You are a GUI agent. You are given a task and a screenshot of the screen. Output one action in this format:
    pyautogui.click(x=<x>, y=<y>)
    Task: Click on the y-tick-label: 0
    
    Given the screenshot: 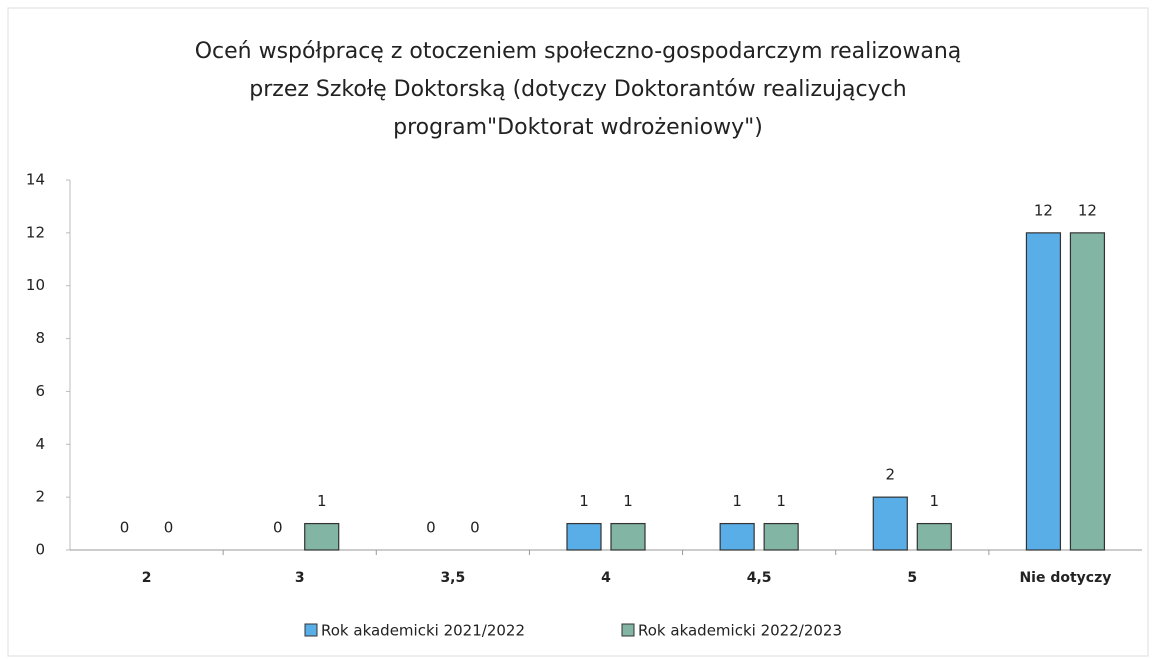 What is the action you would take?
    pyautogui.click(x=40, y=550)
    